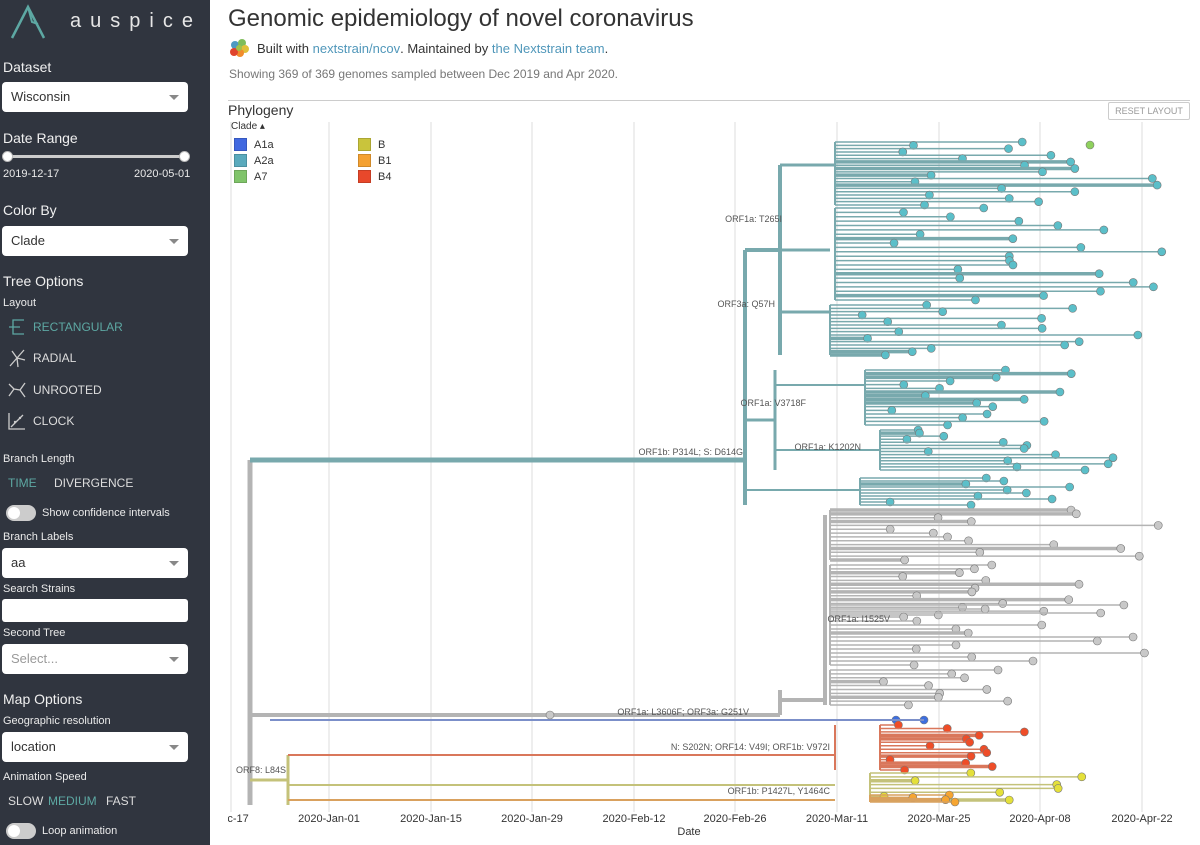  Describe the element at coordinates (7, 156) in the screenshot. I see `date-start-handle` at that location.